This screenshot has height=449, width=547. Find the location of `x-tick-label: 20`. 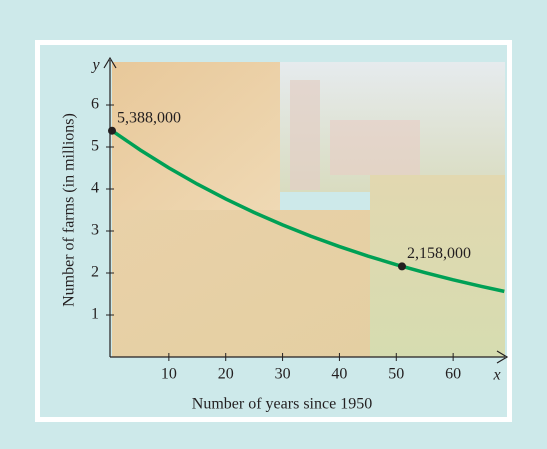

x-tick-label: 20 is located at coordinates (226, 374).